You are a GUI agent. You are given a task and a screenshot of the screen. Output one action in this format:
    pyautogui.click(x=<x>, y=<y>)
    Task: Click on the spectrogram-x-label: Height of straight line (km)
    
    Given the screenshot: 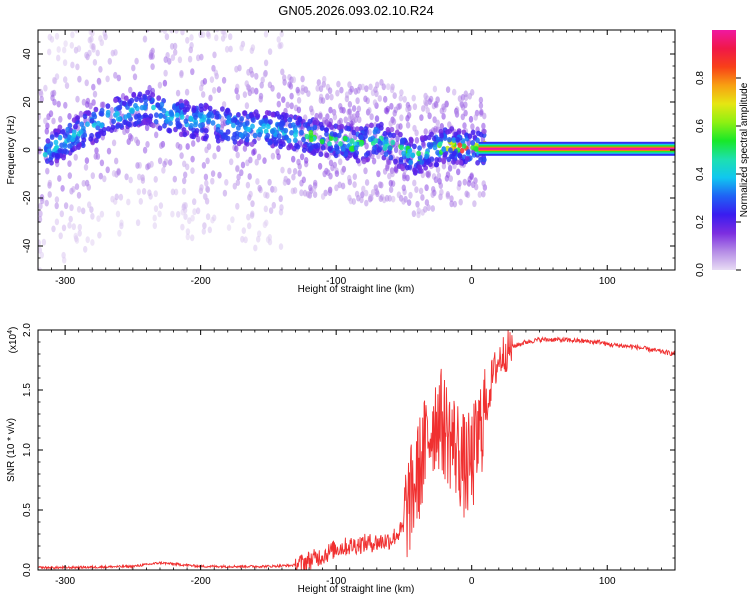 What is the action you would take?
    pyautogui.click(x=356, y=289)
    